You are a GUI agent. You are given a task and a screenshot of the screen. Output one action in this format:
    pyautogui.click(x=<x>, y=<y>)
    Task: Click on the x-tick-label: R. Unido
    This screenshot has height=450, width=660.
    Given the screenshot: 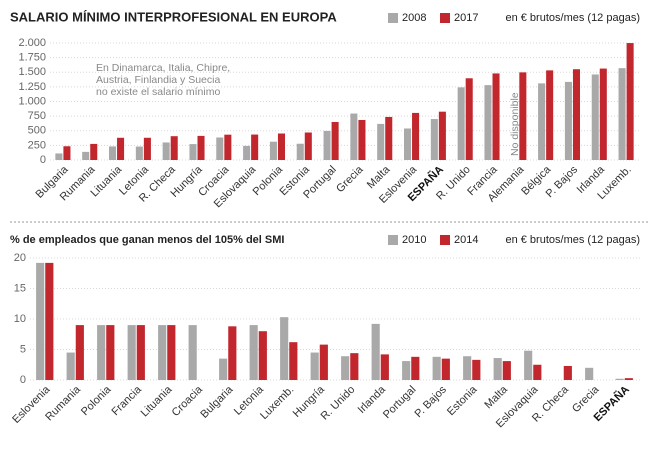 What is the action you would take?
    pyautogui.click(x=338, y=403)
    